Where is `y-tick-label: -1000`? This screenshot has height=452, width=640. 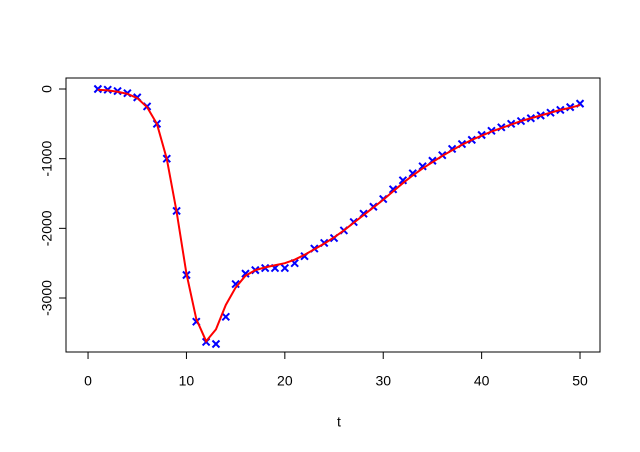
y-tick-label: -1000 is located at coordinates (47, 159).